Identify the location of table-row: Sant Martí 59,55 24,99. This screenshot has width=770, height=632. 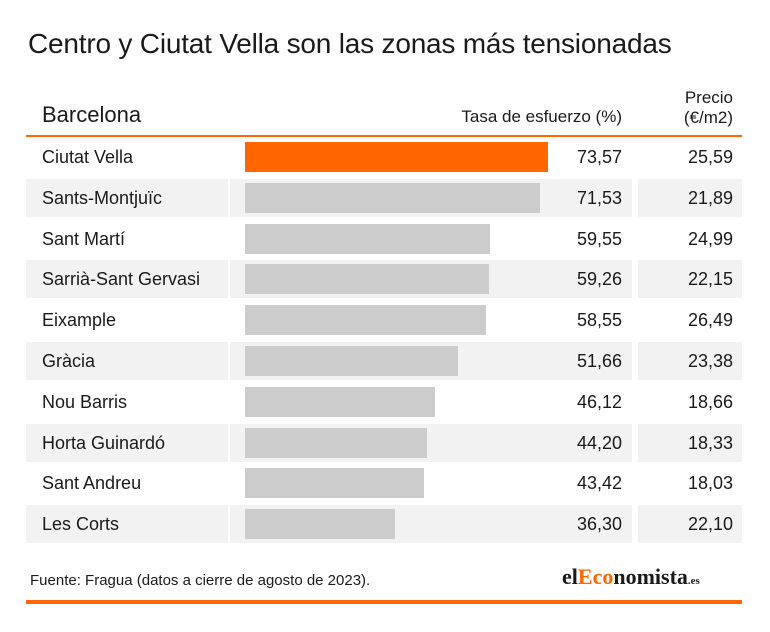
(385, 239).